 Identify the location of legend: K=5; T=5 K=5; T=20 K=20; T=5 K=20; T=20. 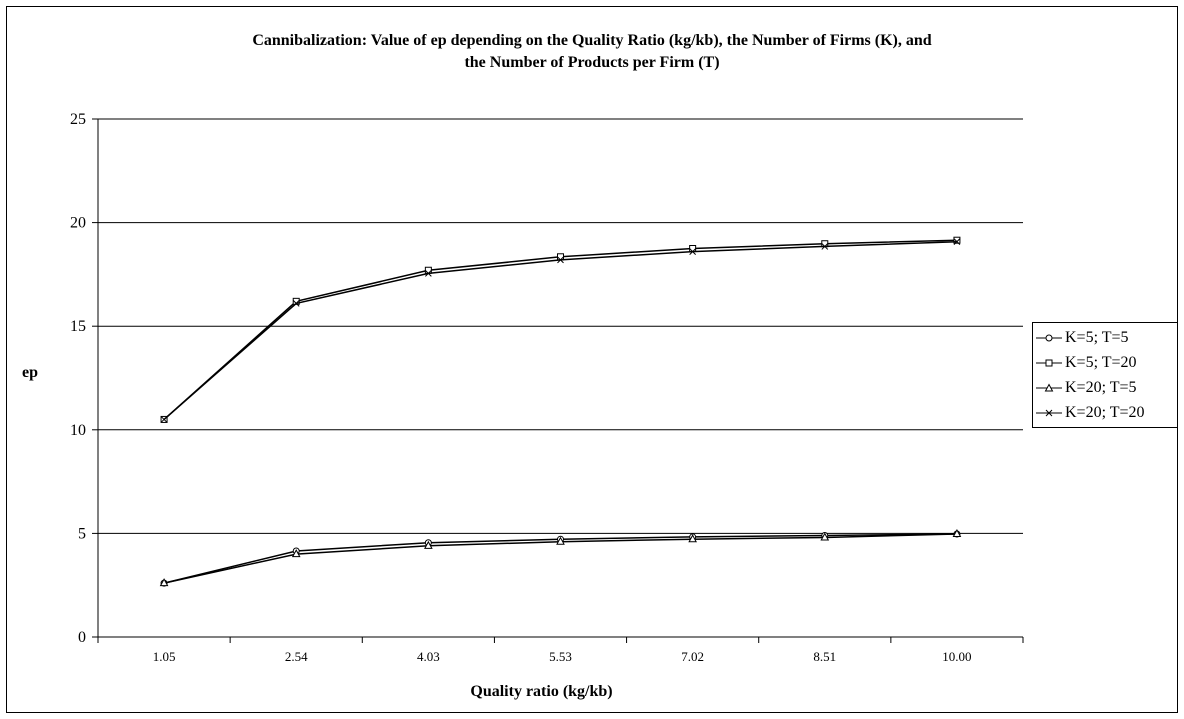
(1105, 375).